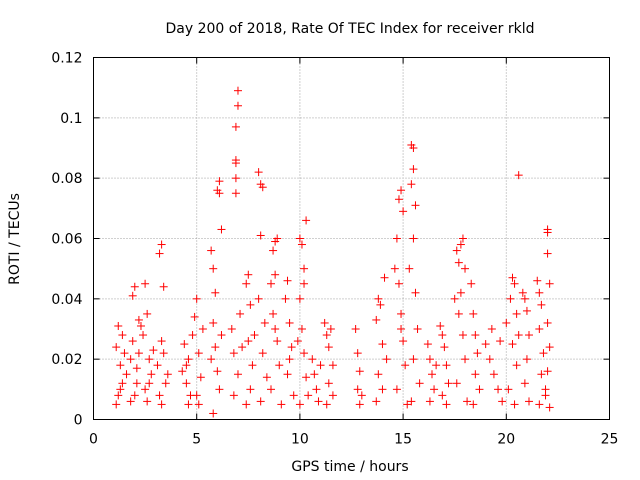 The width and height of the screenshot is (640, 480). I want to click on x-axis-label: GPS time / hours, so click(349, 467).